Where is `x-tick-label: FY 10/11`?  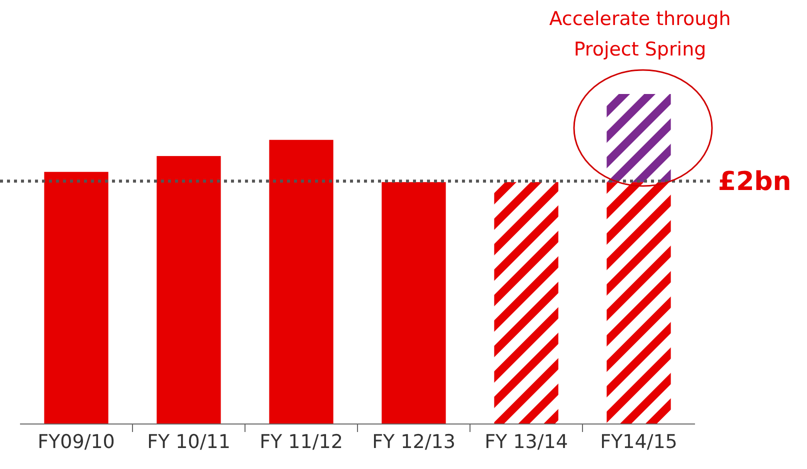
x-tick-label: FY 10/11 is located at coordinates (188, 441).